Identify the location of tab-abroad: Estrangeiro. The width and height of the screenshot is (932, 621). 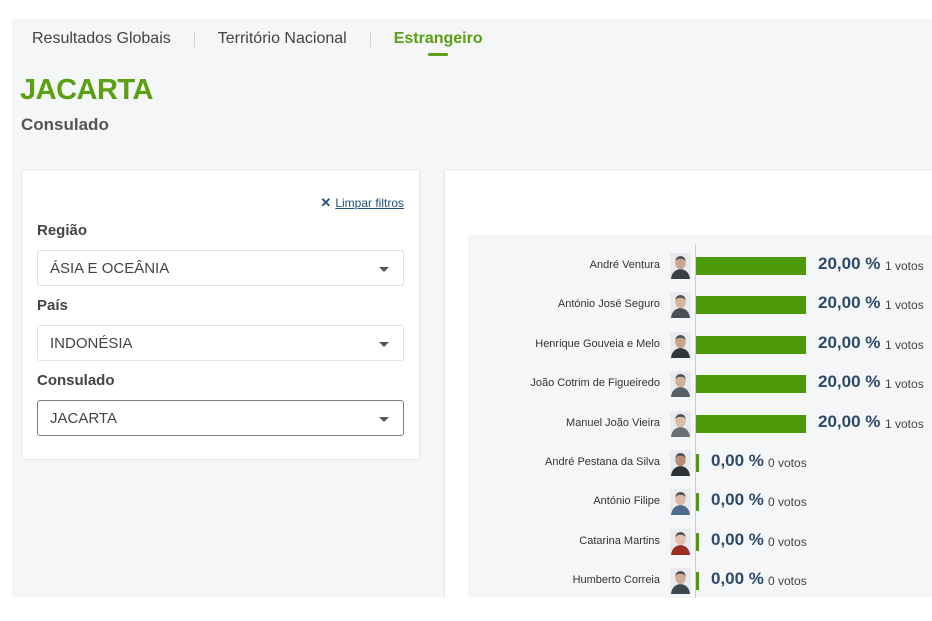
(438, 39).